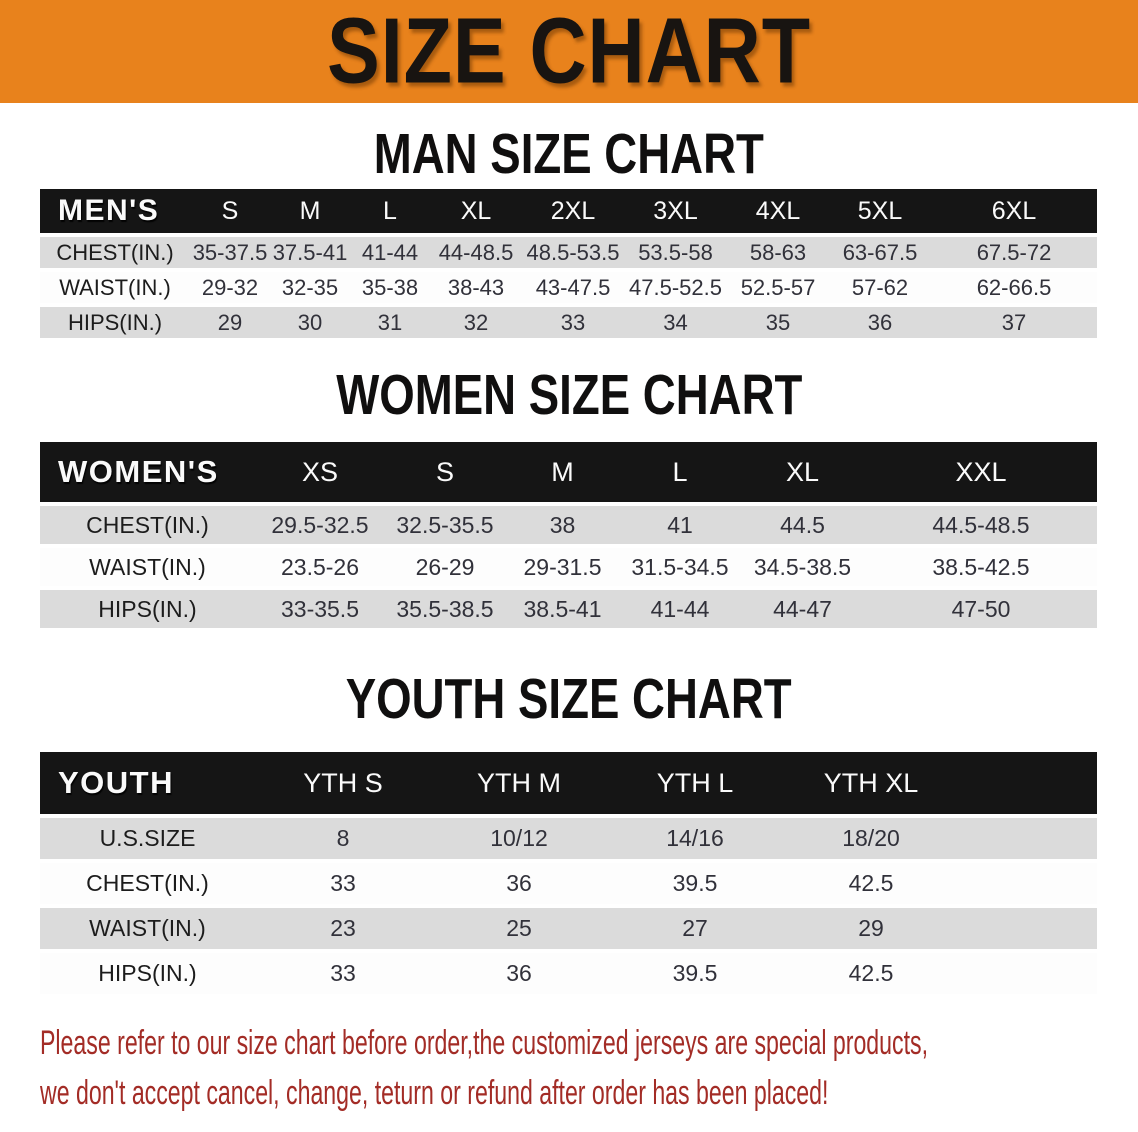 The height and width of the screenshot is (1132, 1138). I want to click on column-header: YTH L, so click(695, 784).